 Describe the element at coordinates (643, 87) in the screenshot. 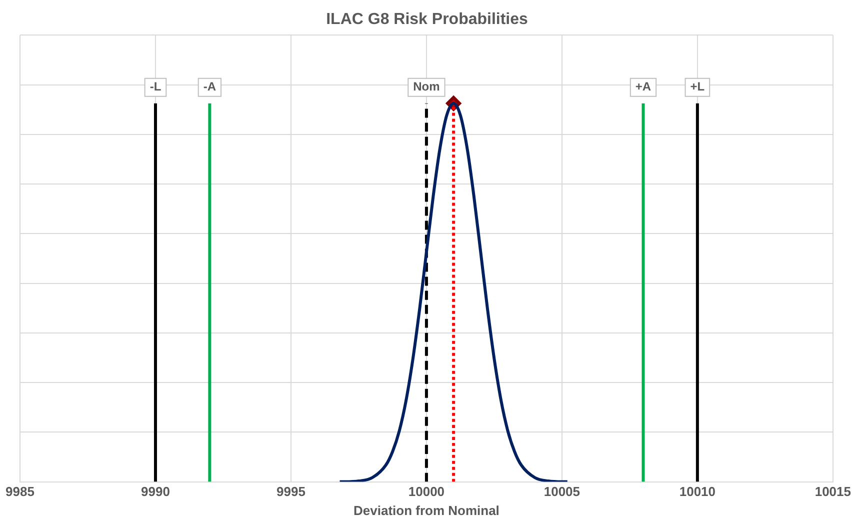

I see `annotation: +A` at that location.